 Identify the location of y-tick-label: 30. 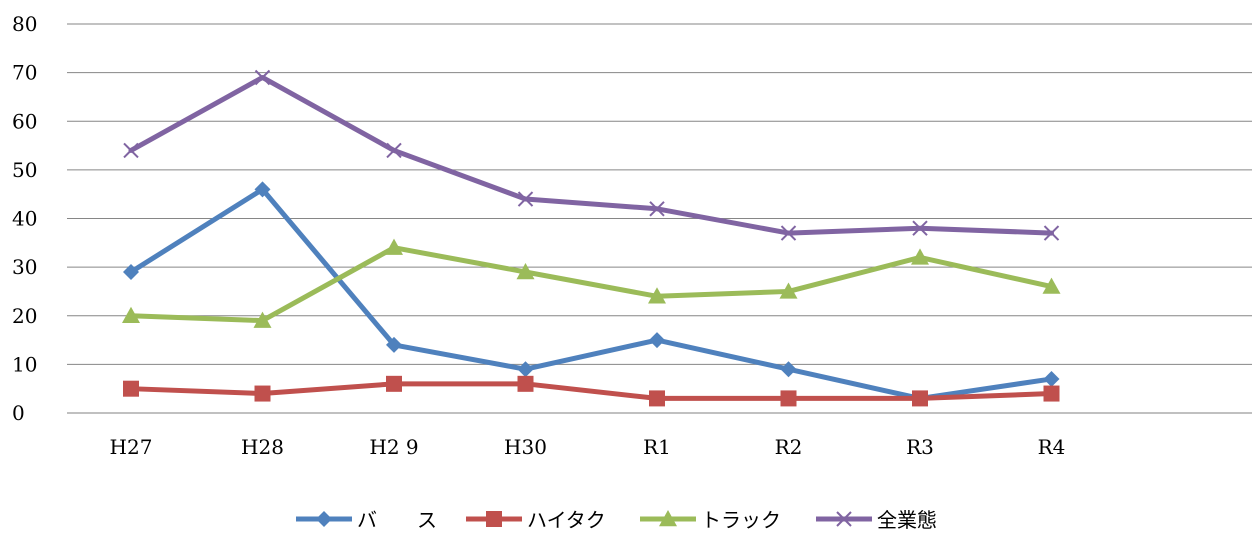
(24, 267).